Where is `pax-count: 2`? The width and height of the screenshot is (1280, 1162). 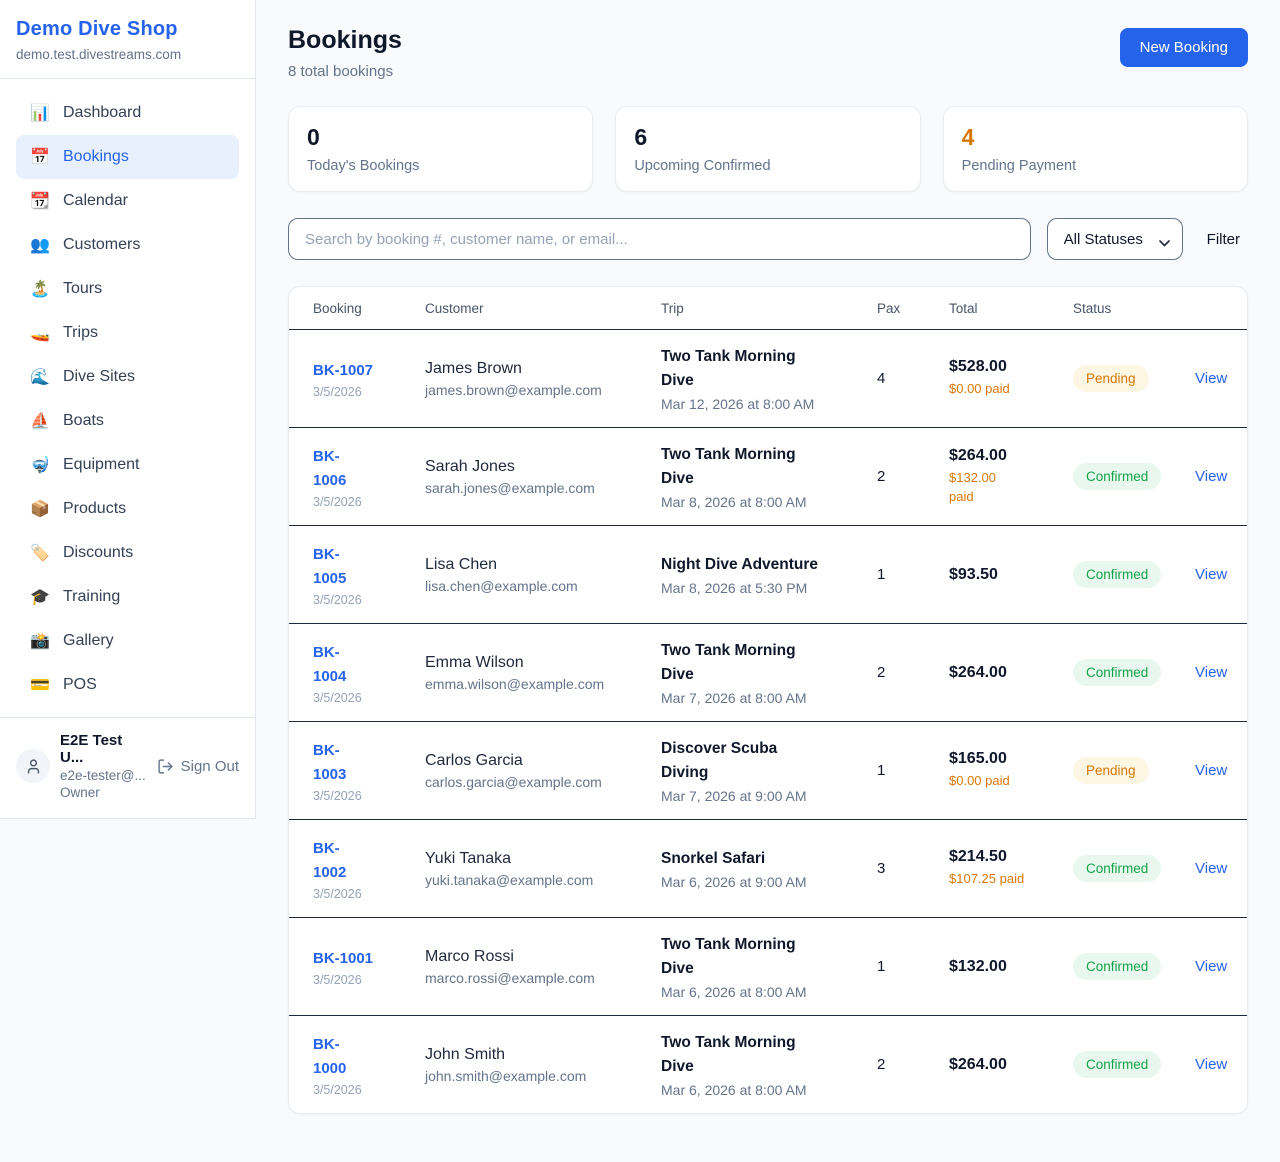 pax-count: 2 is located at coordinates (881, 1064).